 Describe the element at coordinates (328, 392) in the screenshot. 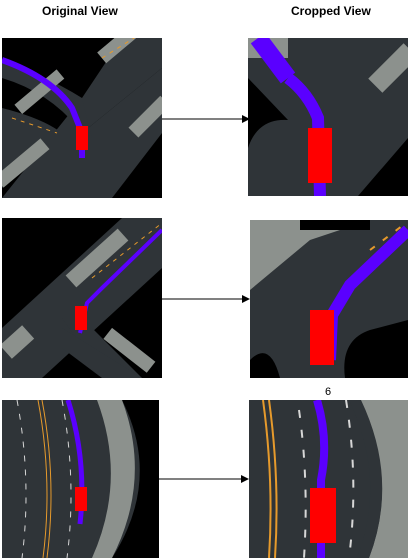

I see `row-3-label: 6` at that location.